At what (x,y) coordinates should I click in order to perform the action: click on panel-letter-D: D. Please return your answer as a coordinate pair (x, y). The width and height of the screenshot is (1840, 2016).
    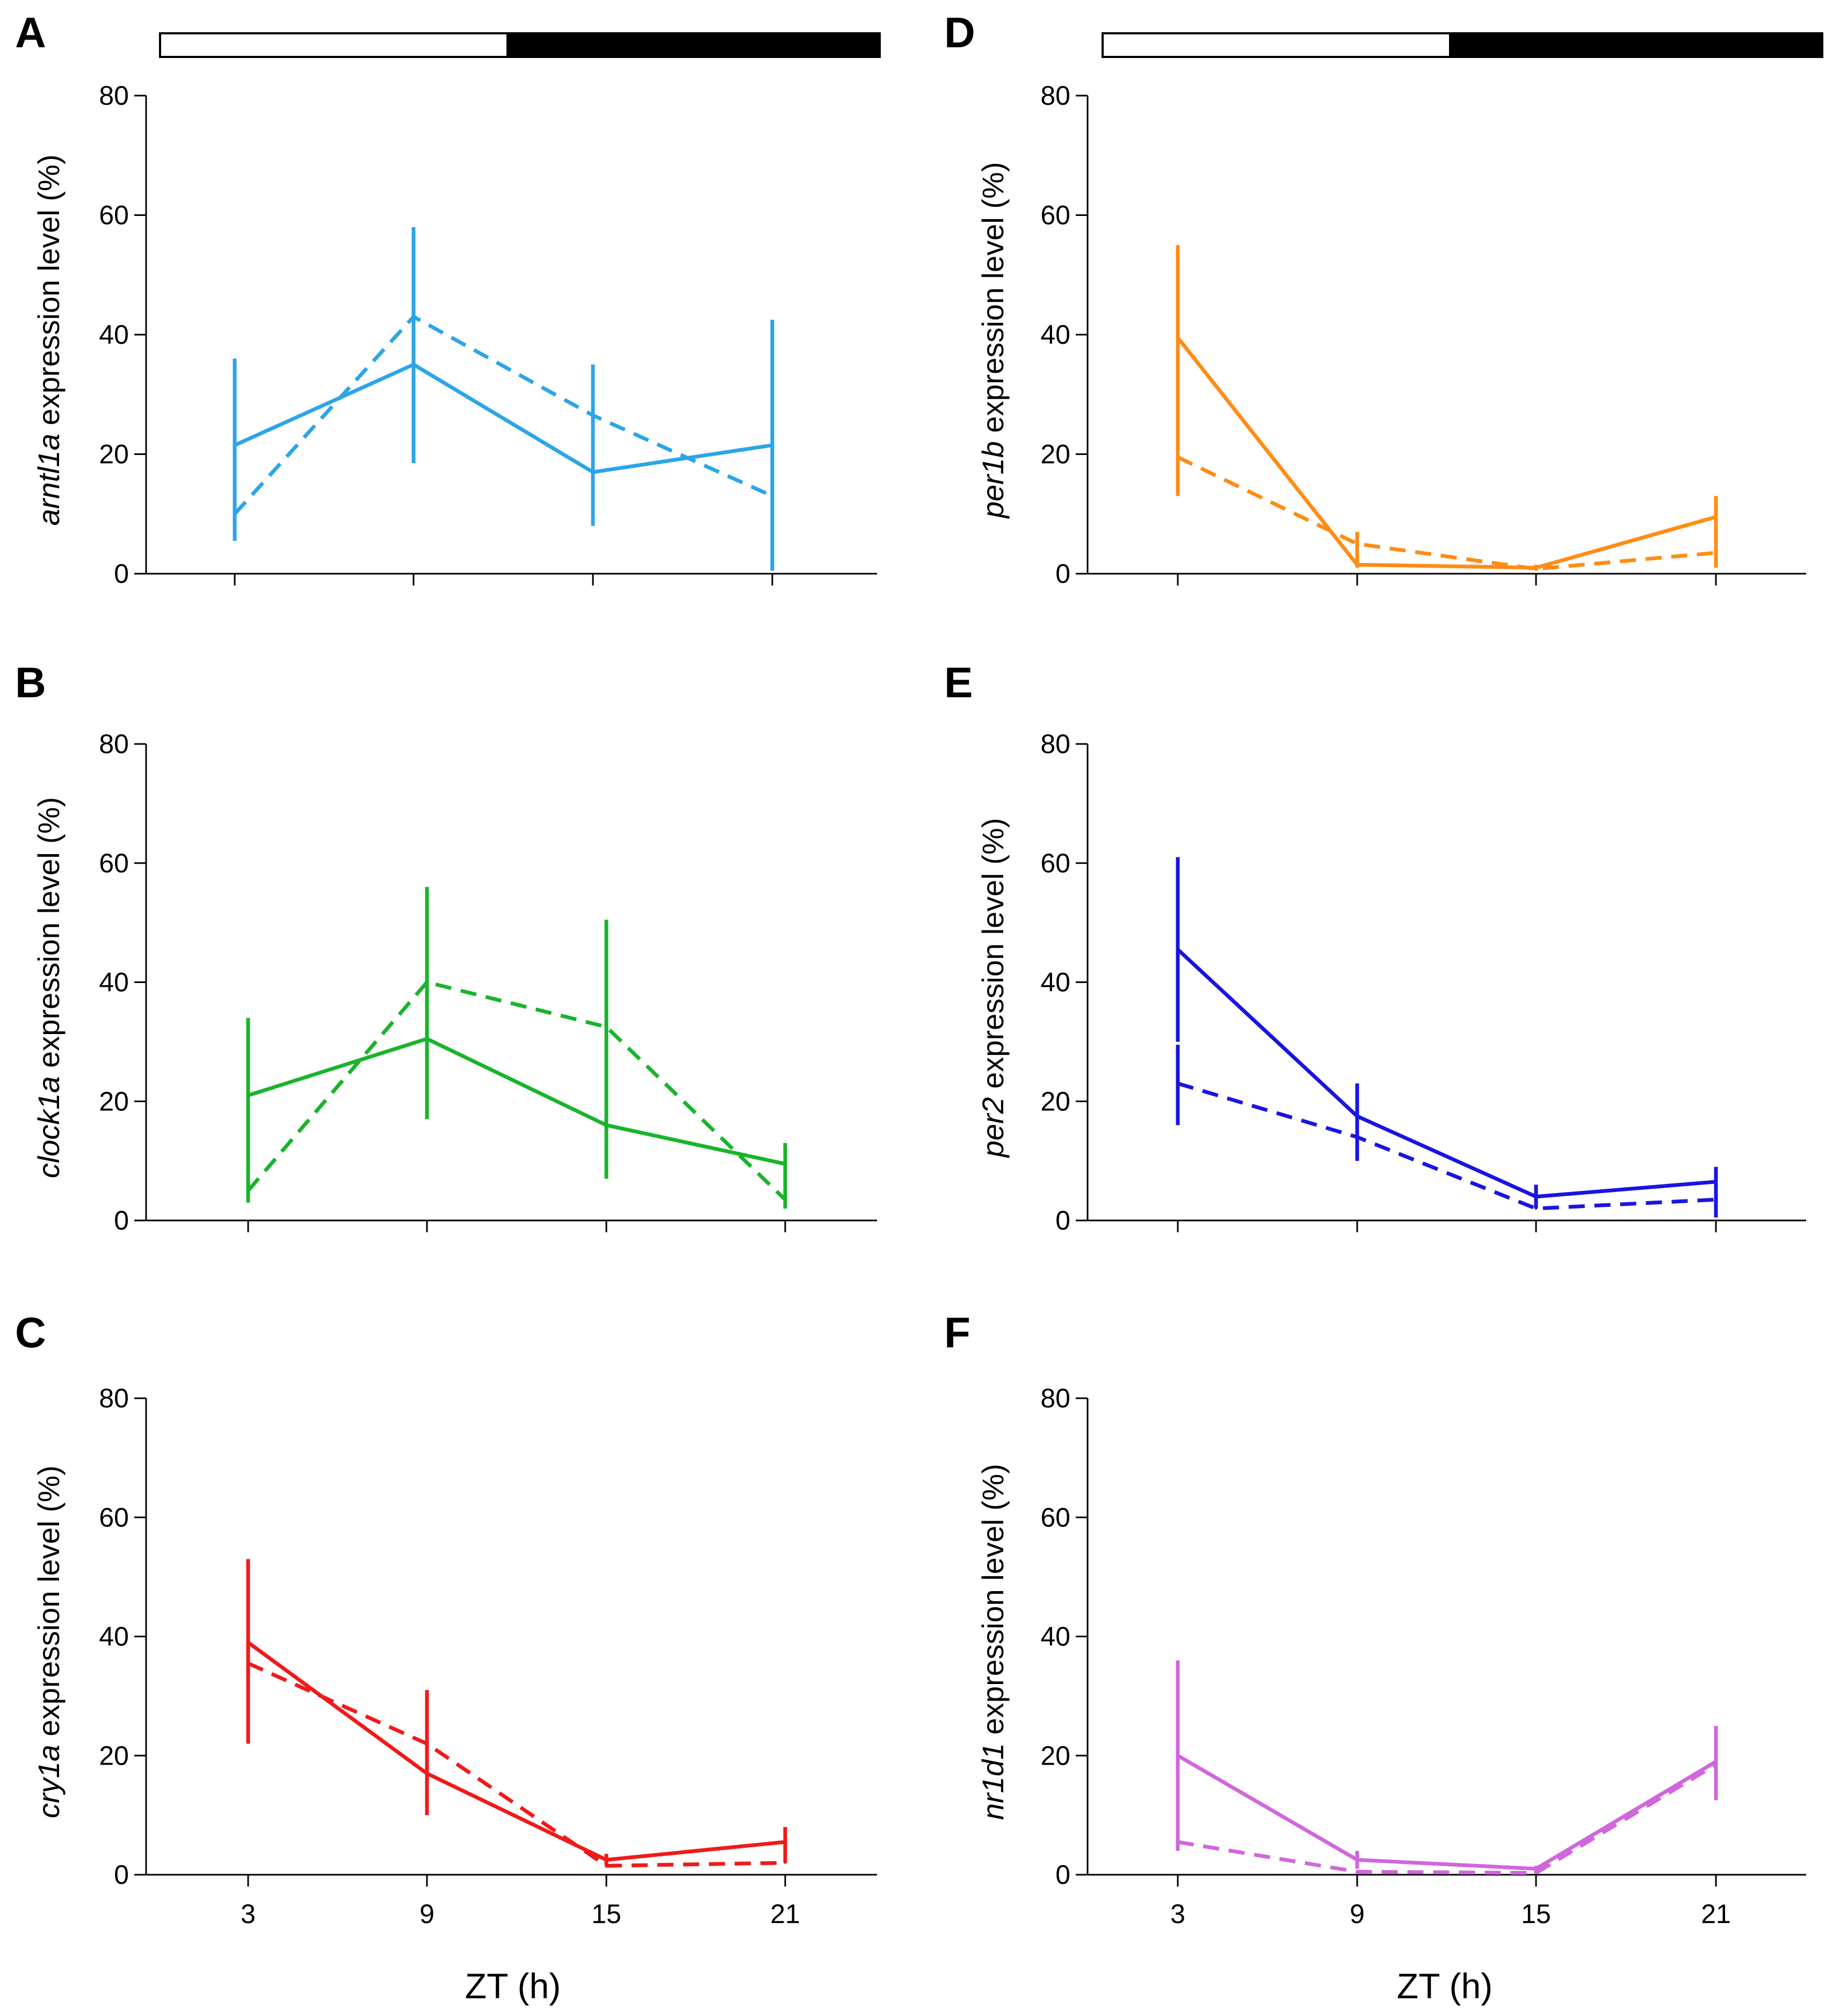
    Looking at the image, I should click on (959, 32).